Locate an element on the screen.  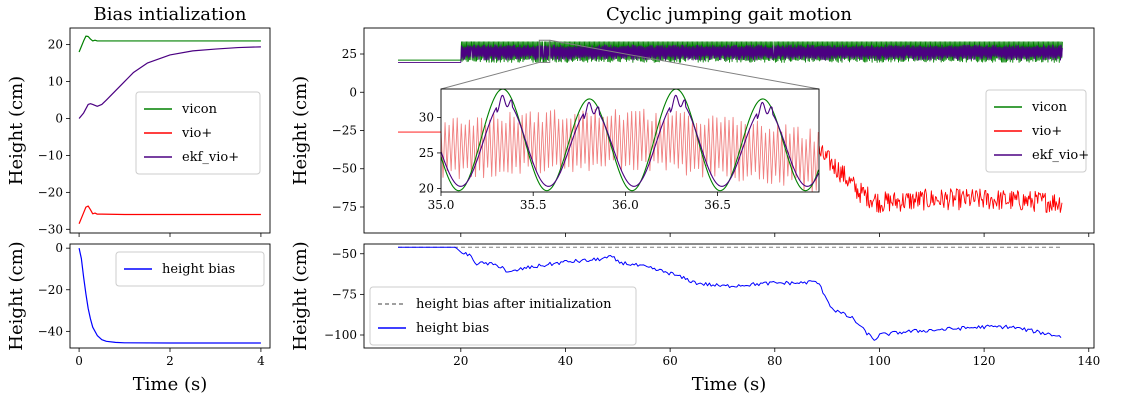
inset-x-tick-label: 36.0 is located at coordinates (625, 205).